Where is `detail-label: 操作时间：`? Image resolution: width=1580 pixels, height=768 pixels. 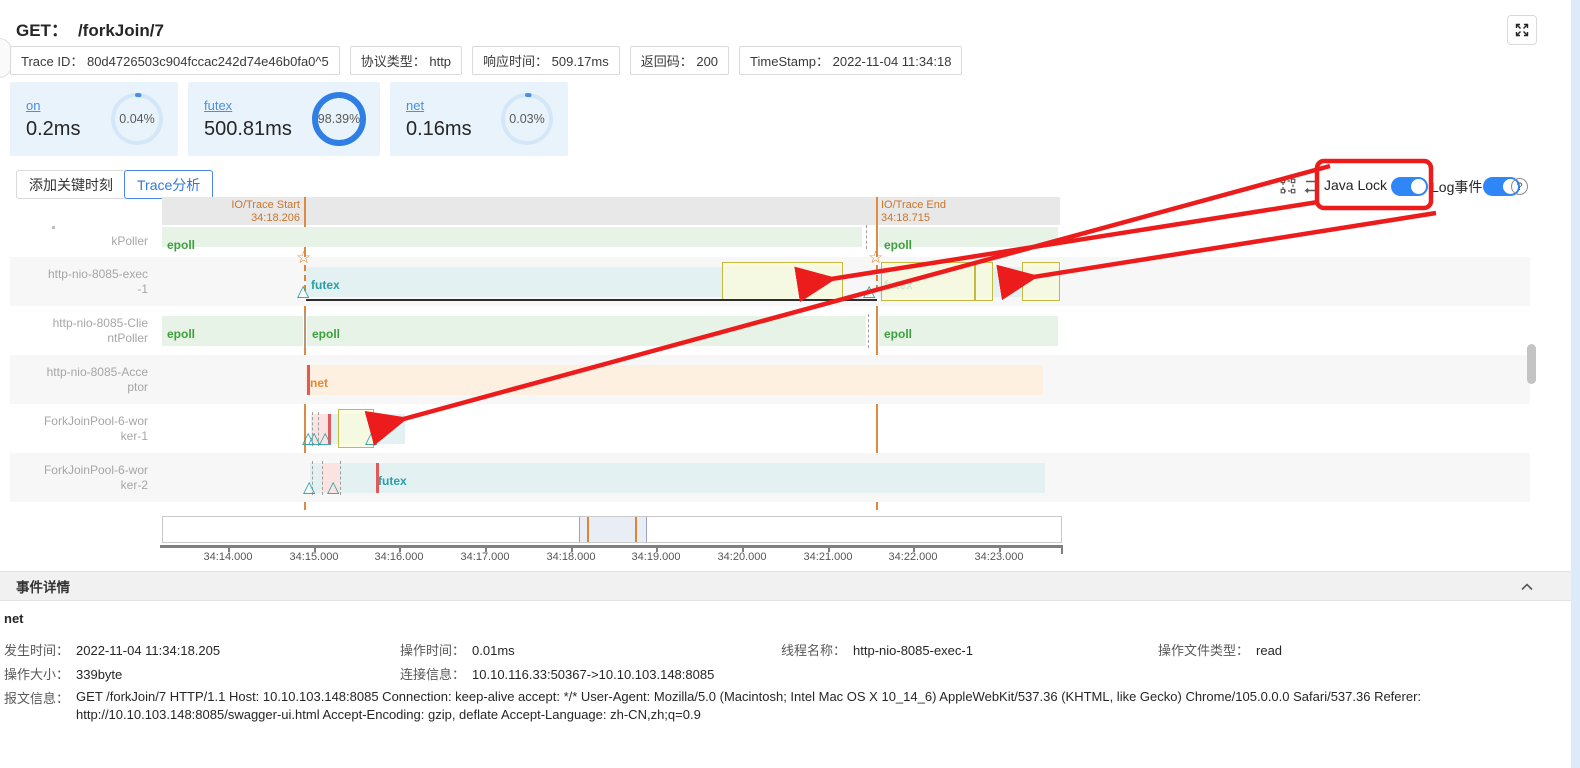 detail-label: 操作时间： is located at coordinates (433, 650).